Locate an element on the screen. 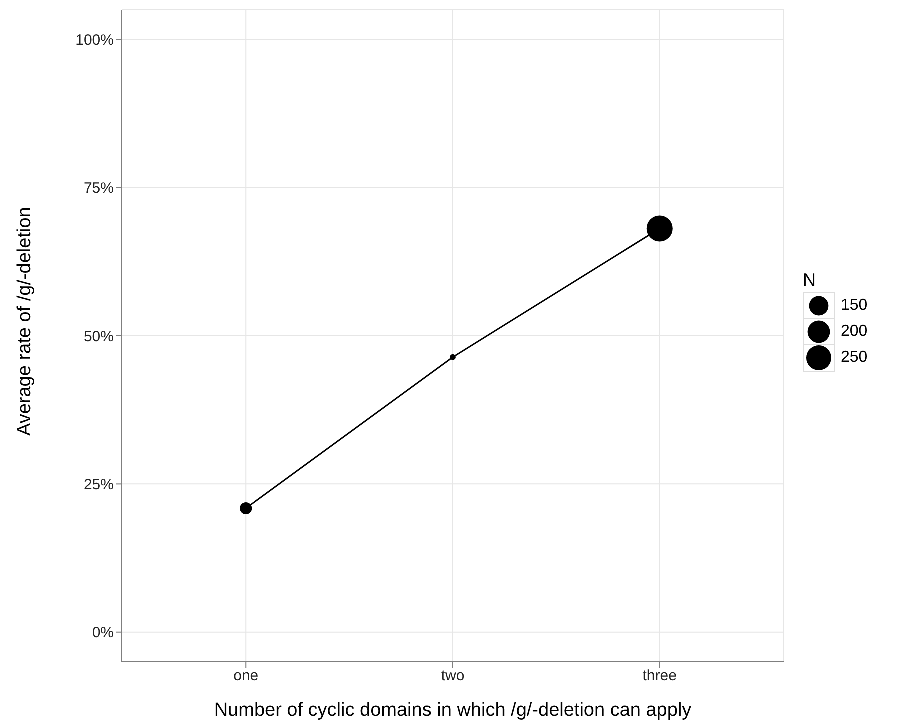 Image resolution: width=898 pixels, height=727 pixels. x-tick-label: two is located at coordinates (453, 676).